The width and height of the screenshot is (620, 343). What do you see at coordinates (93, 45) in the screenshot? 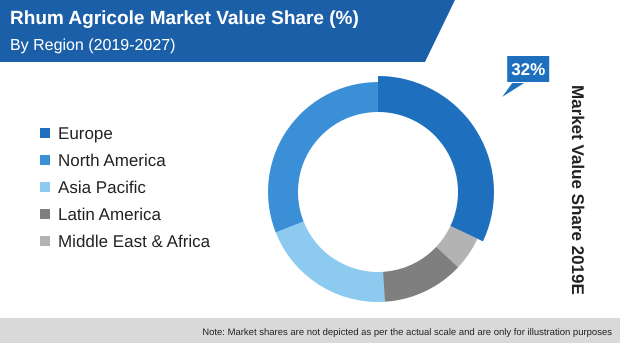
I see `chart-subtitle: By Region (2019-2027)` at bounding box center [93, 45].